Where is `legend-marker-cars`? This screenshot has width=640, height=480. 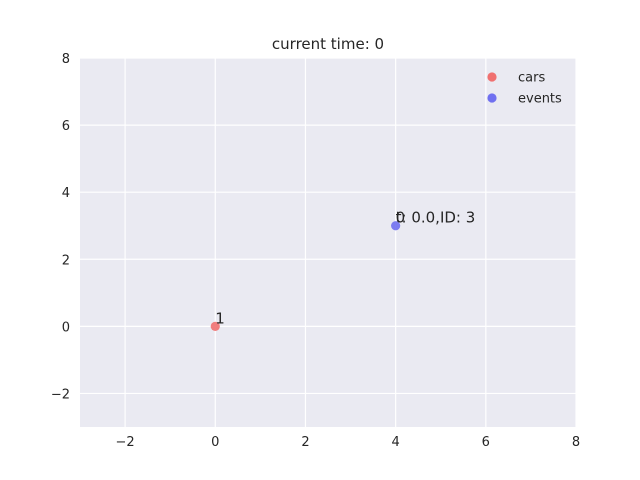 legend-marker-cars is located at coordinates (492, 77).